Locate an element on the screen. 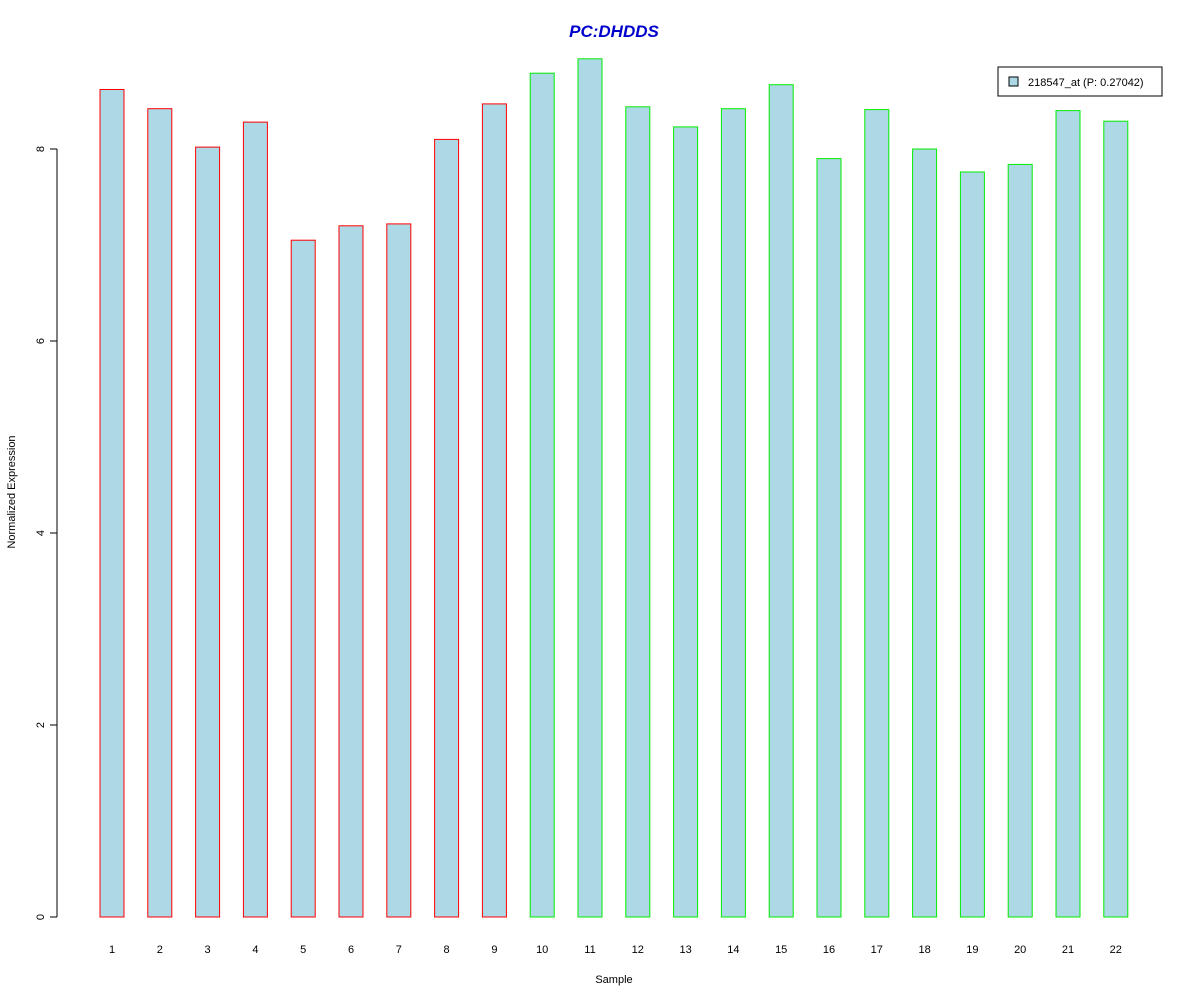  chart-title: PC:DHDDS is located at coordinates (614, 31).